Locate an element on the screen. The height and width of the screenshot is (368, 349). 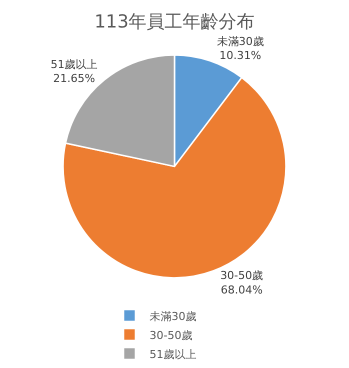
data-label: 21.65% is located at coordinates (74, 79).